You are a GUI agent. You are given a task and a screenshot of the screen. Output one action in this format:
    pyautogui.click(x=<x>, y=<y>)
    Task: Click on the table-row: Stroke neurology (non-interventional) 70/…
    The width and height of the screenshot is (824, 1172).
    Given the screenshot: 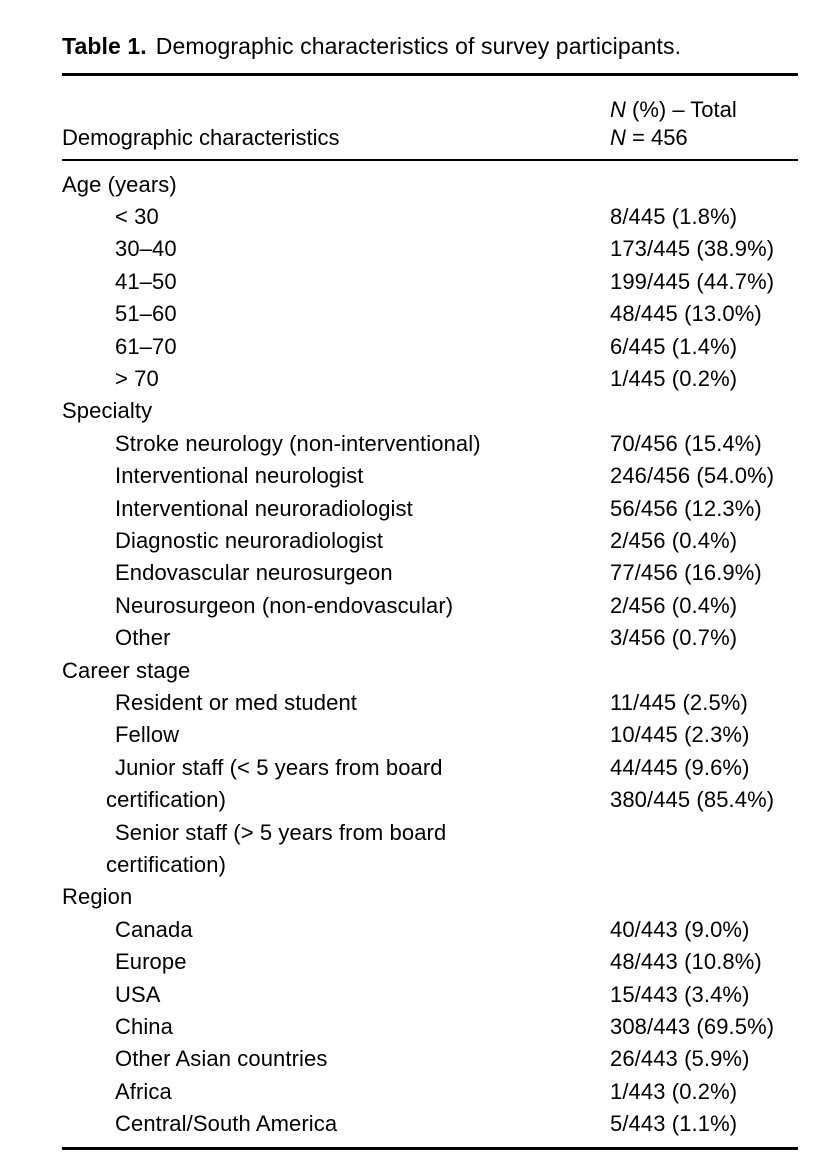 What is the action you would take?
    pyautogui.click(x=430, y=444)
    